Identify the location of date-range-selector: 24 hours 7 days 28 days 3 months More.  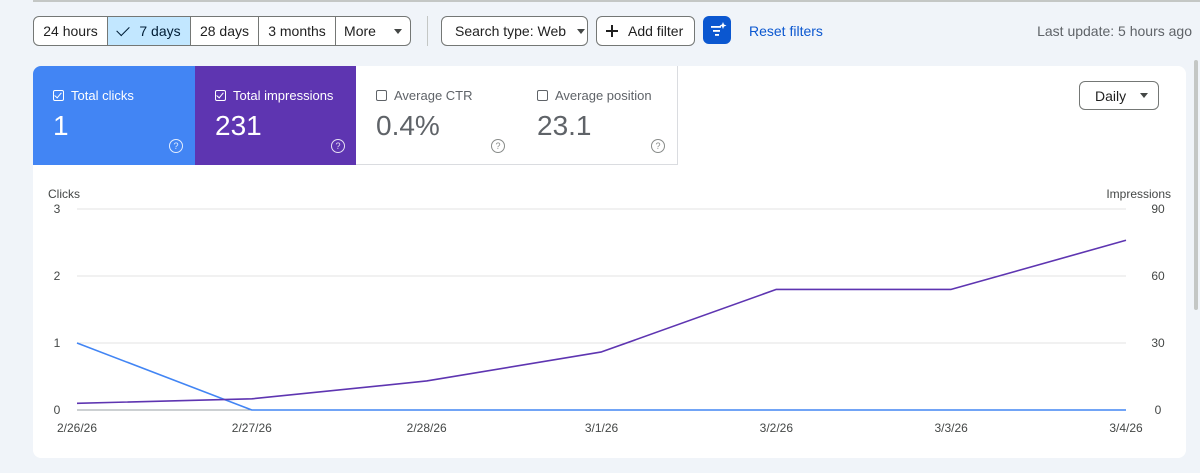
(222, 31).